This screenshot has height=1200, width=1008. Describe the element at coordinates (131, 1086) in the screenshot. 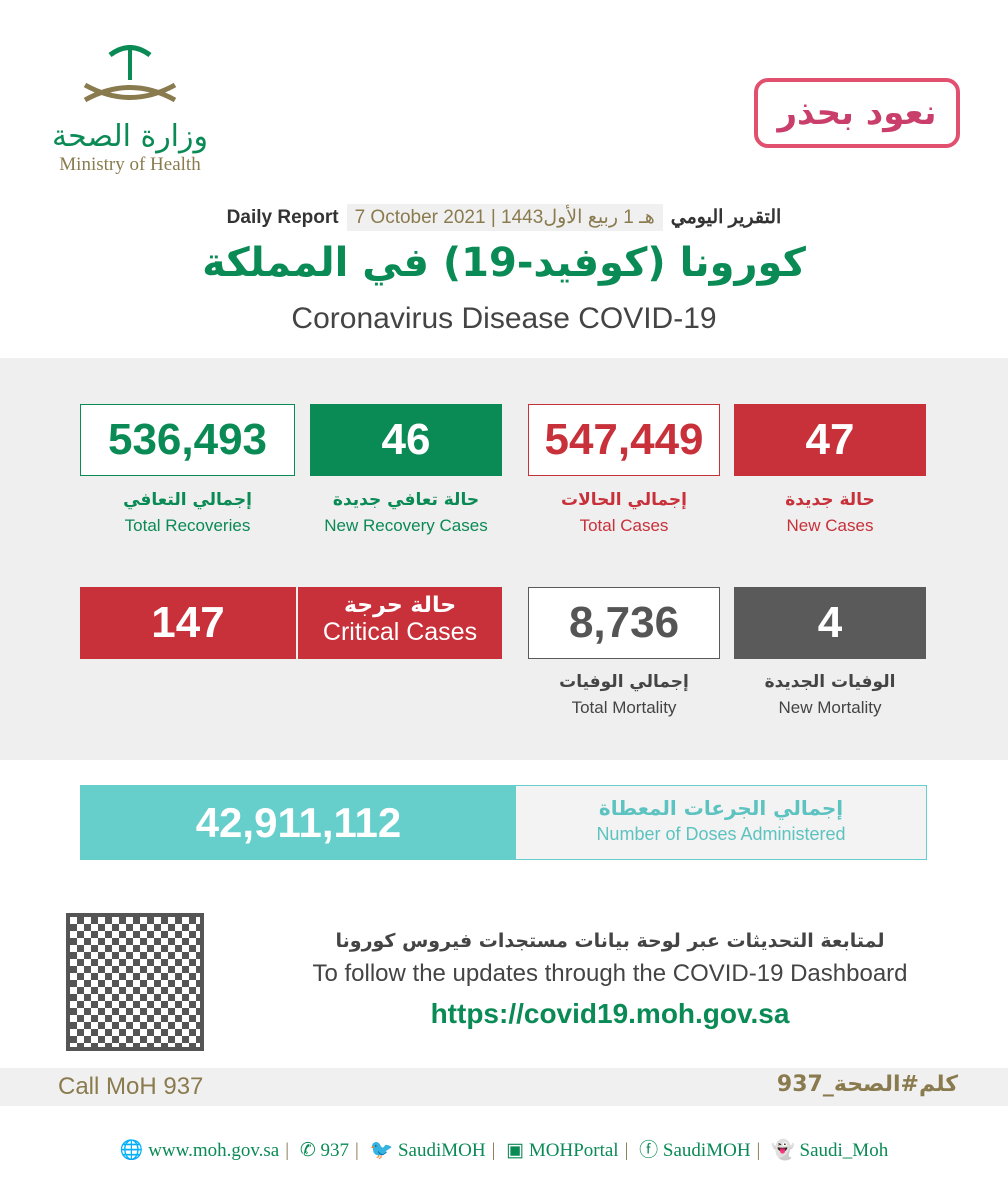

I see `call-en: Call MoH 937` at that location.